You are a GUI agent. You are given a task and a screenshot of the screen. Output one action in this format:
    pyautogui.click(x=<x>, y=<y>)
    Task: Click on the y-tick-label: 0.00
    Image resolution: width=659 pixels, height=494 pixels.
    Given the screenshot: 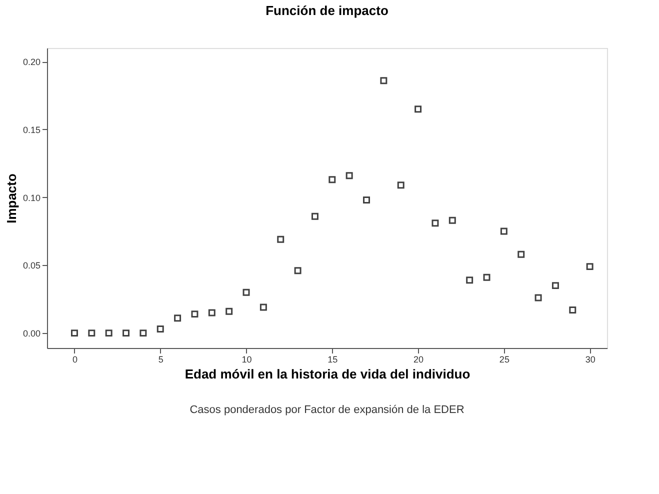 What is the action you would take?
    pyautogui.click(x=31, y=333)
    